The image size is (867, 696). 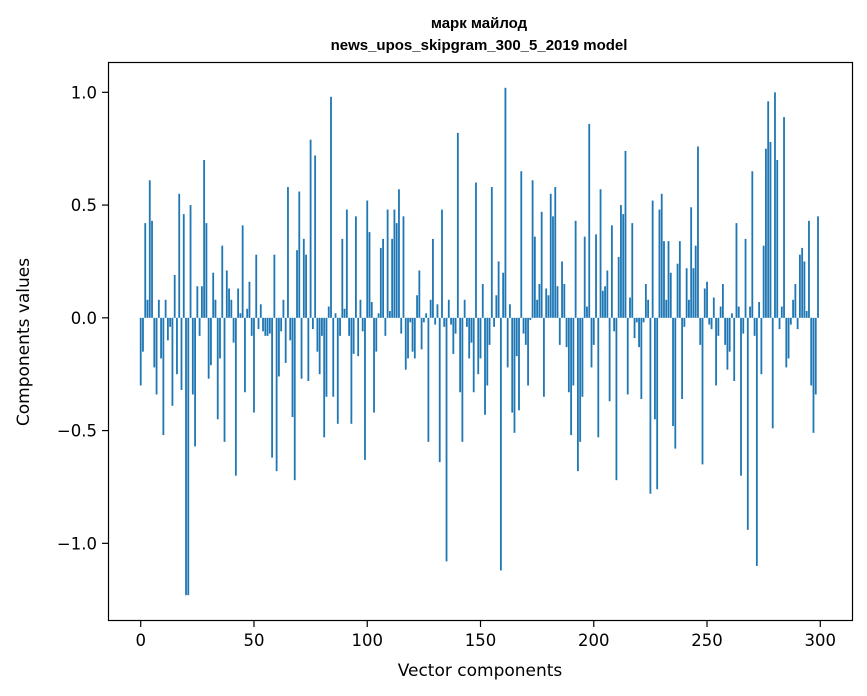 What do you see at coordinates (77, 431) in the screenshot?
I see `y-tick-label: −0.5` at bounding box center [77, 431].